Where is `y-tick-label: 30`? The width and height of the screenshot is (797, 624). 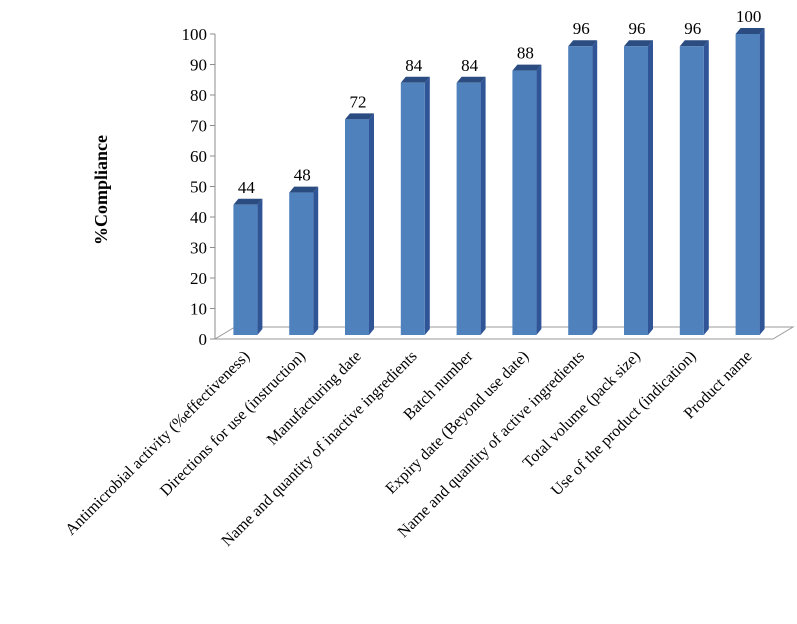
y-tick-label: 30 is located at coordinates (198, 248).